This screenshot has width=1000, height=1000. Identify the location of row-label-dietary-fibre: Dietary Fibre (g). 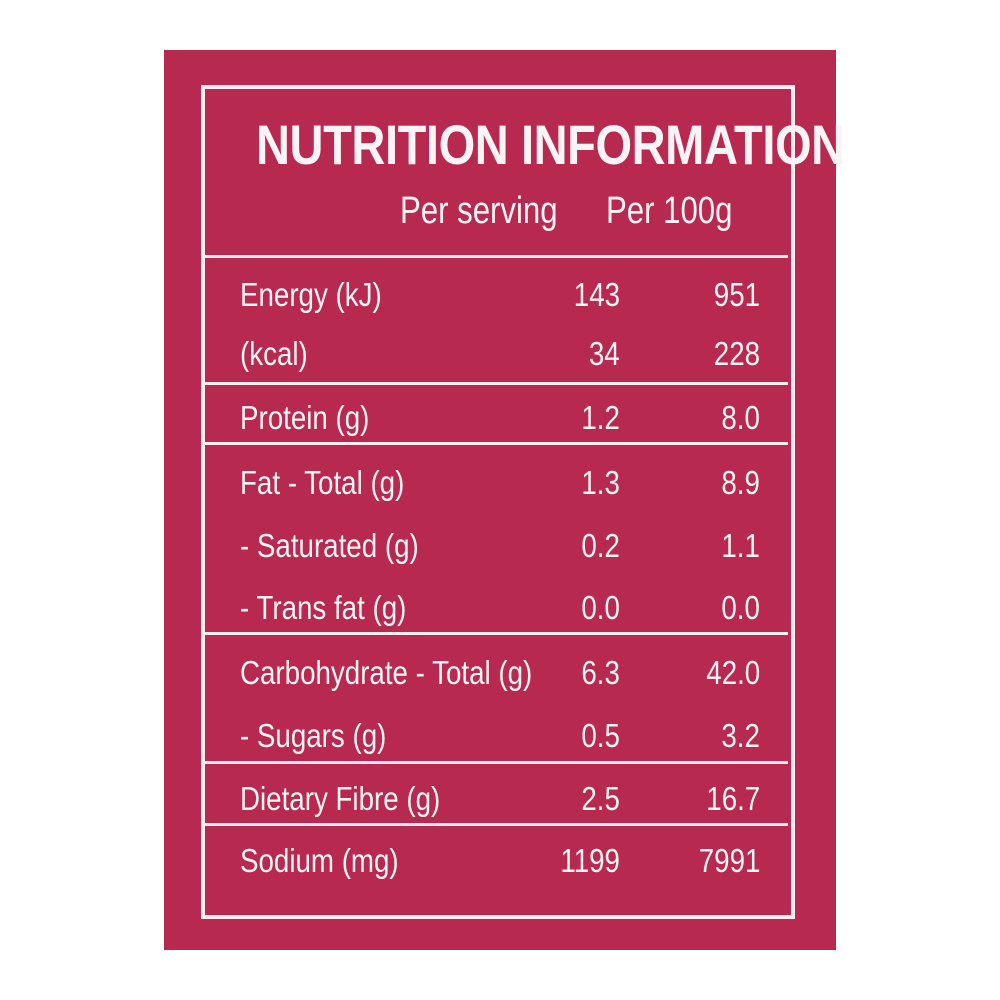
(340, 798).